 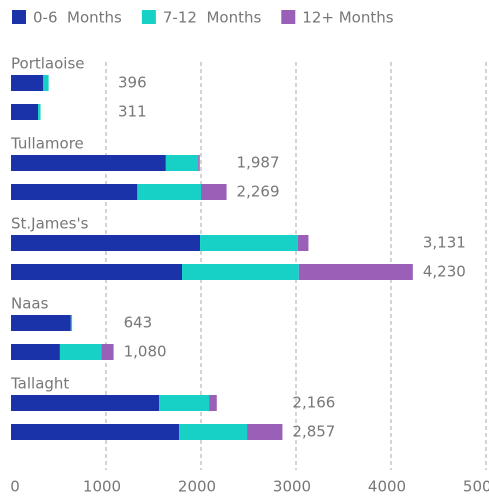 What do you see at coordinates (39, 384) in the screenshot?
I see `group-label: Tallaght` at bounding box center [39, 384].